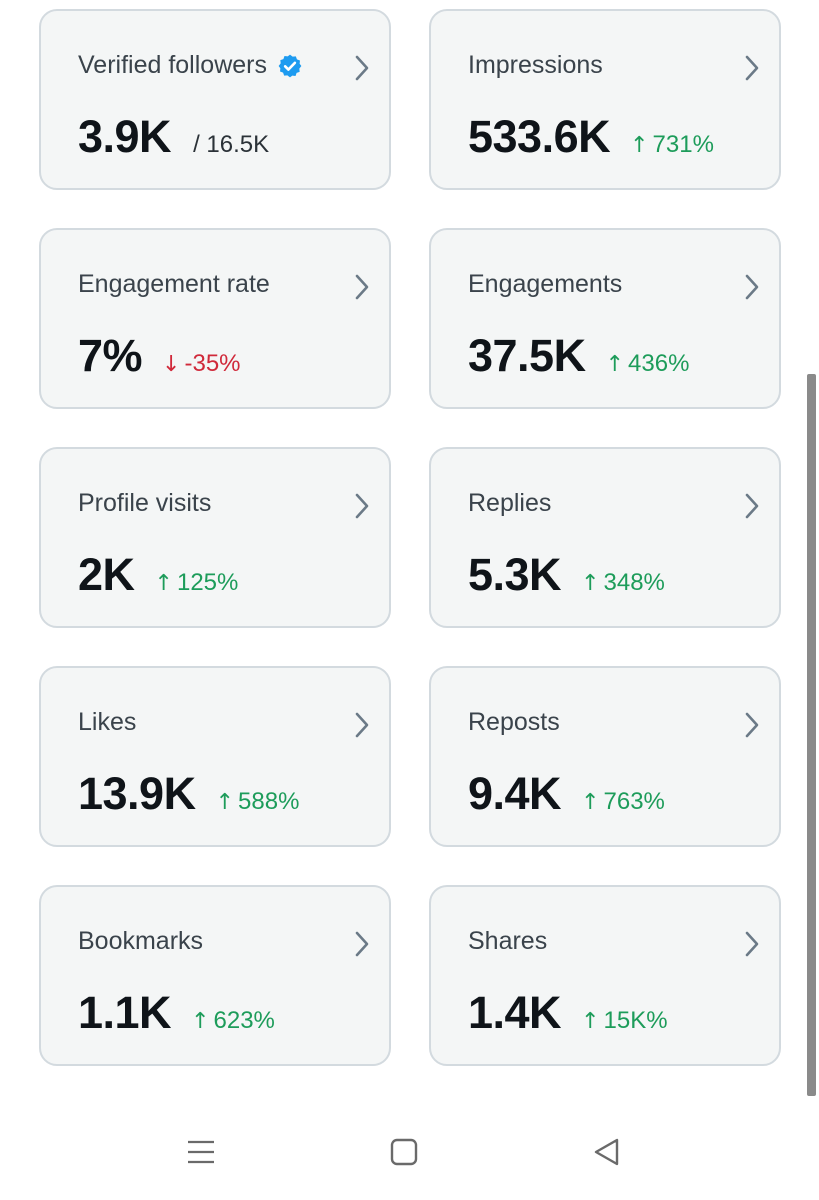 Image resolution: width=819 pixels, height=1200 pixels. I want to click on metric-title: Bookmarks, so click(140, 941).